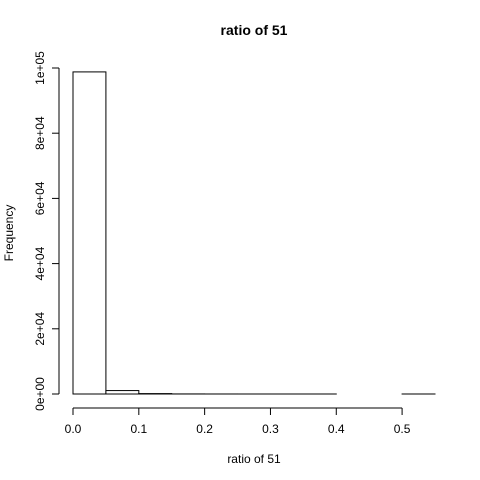  Describe the element at coordinates (336, 429) in the screenshot. I see `x-tick-label-4: 0.4` at that location.